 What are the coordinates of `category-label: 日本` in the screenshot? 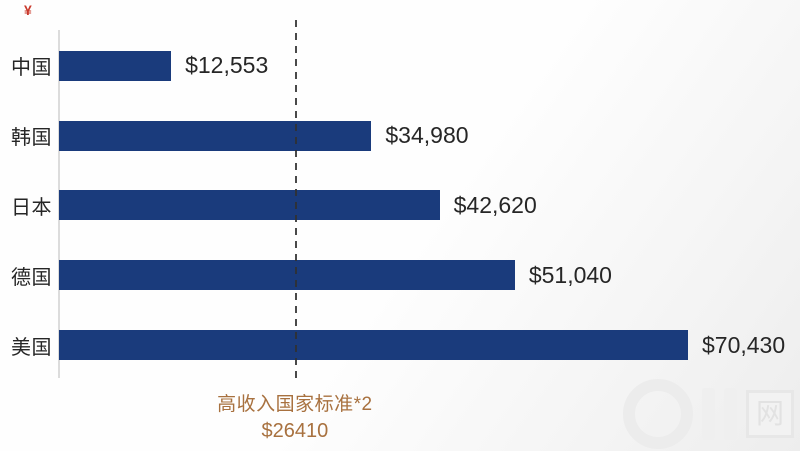 It's located at (31, 207).